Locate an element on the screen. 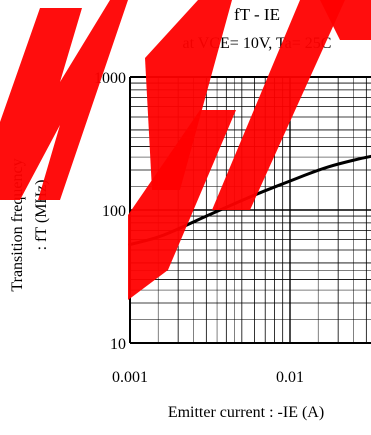 The height and width of the screenshot is (435, 371). x-tick-label: 0.001 is located at coordinates (130, 377).